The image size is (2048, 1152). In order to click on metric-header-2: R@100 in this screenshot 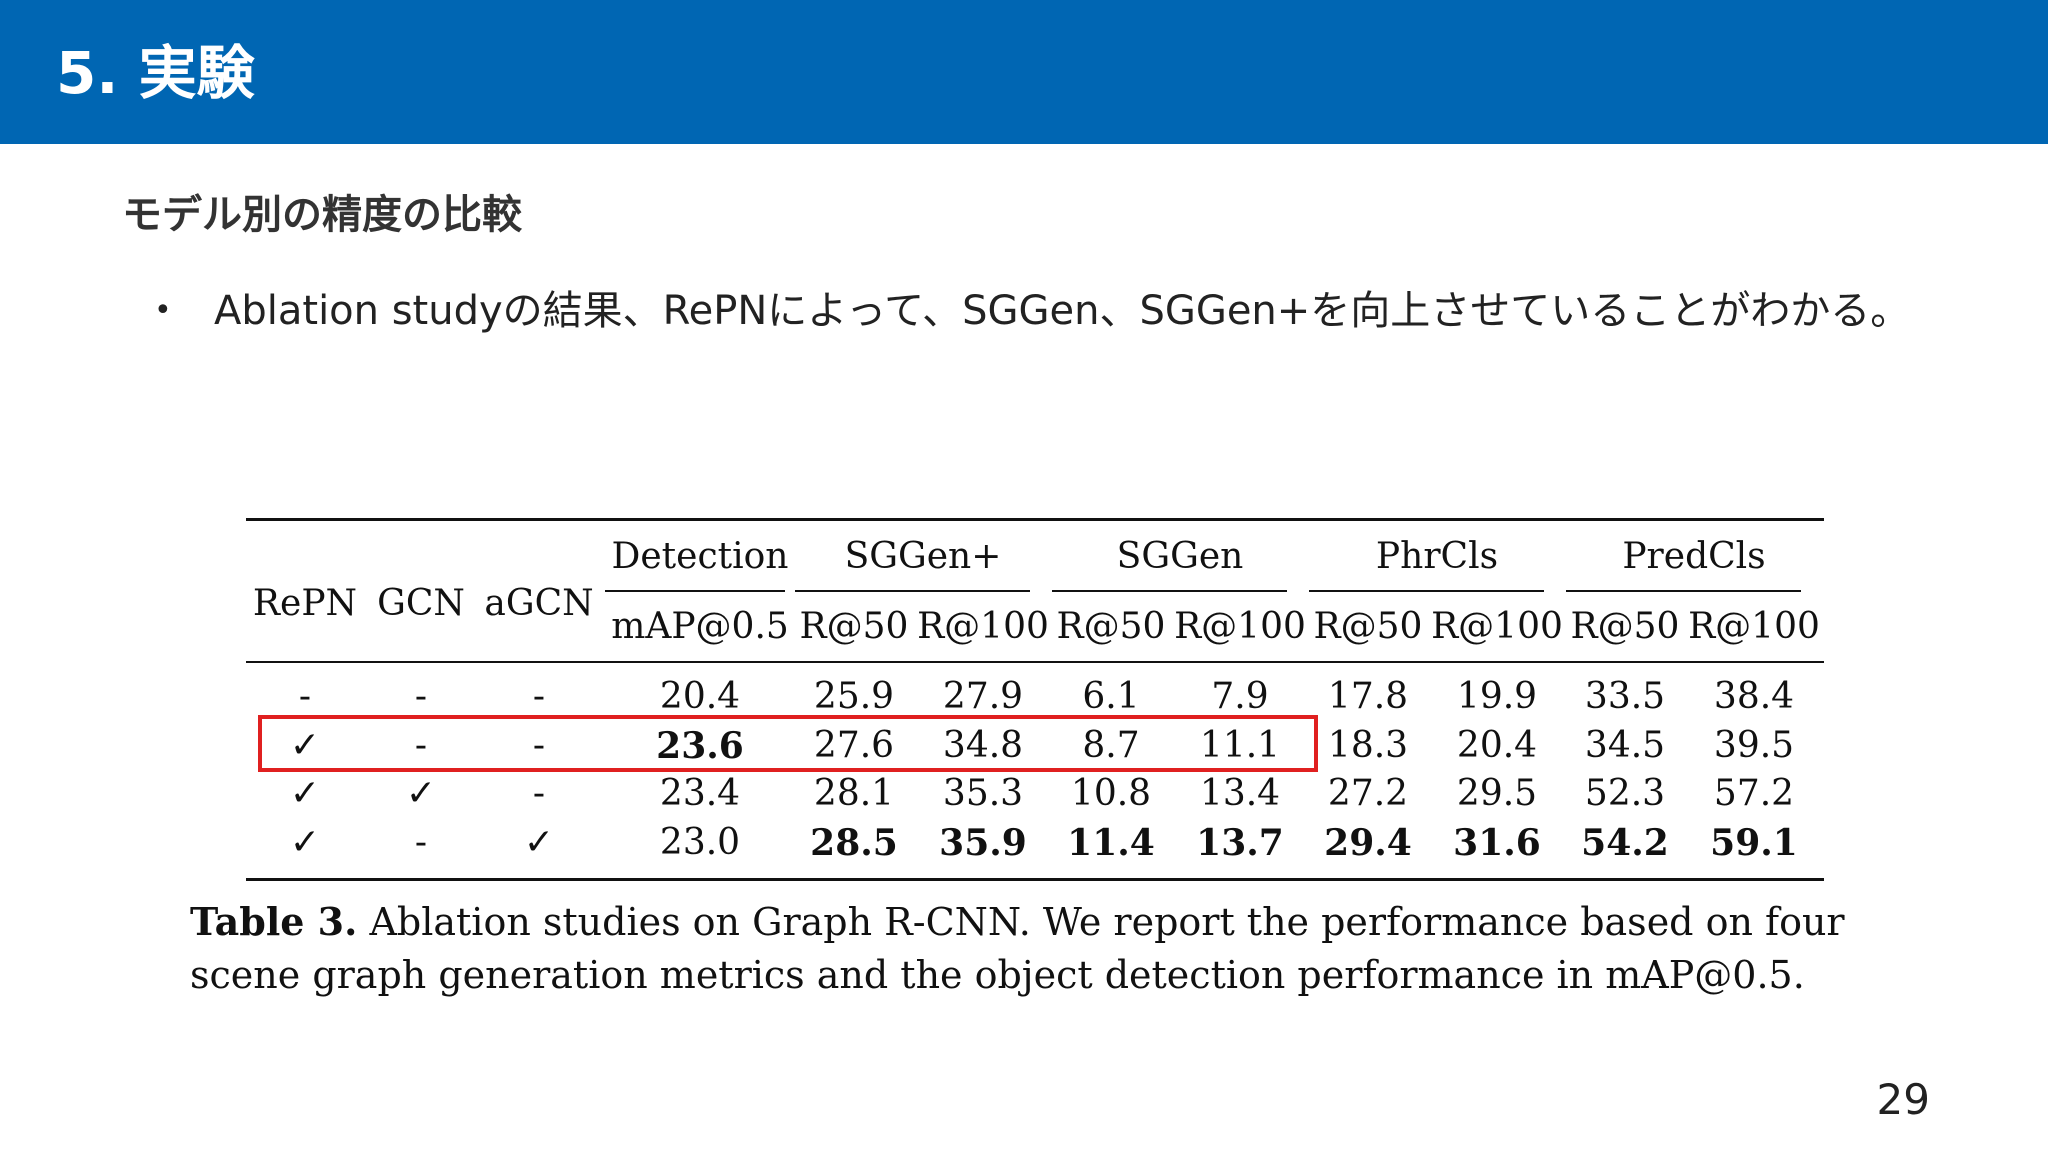, I will do `click(983, 626)`.